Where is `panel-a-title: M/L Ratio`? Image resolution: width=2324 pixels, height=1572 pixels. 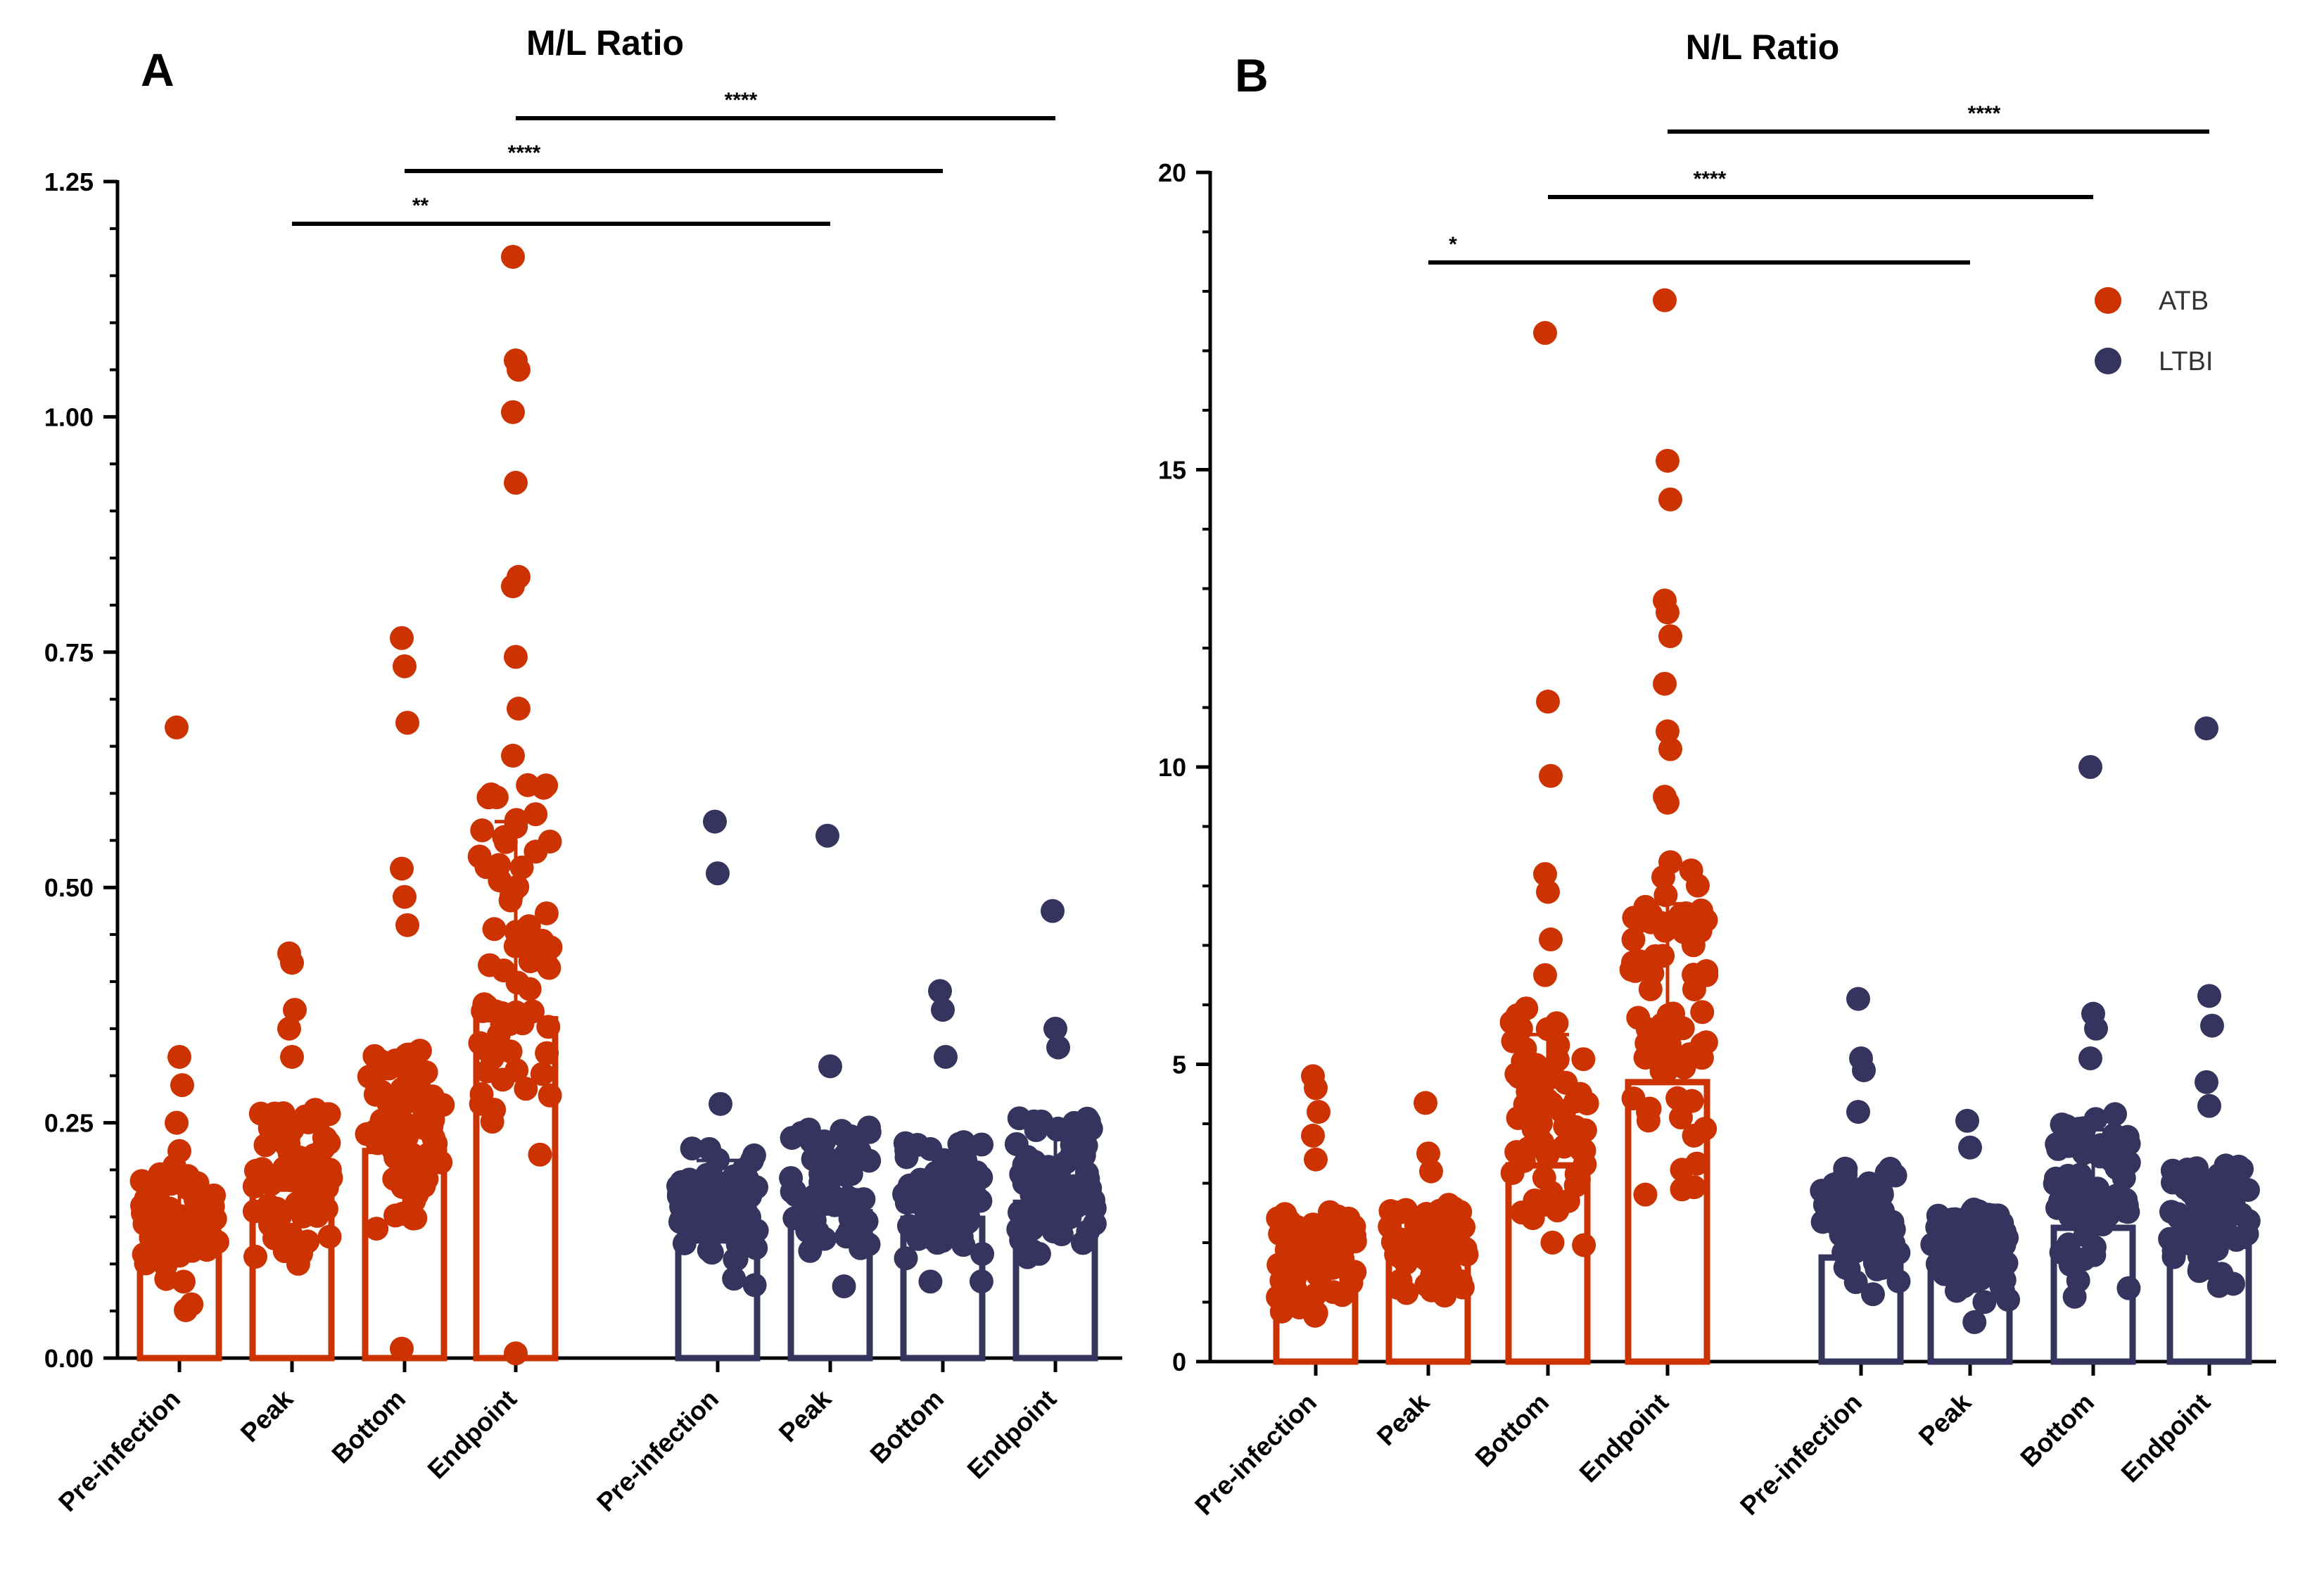 panel-a-title: M/L Ratio is located at coordinates (605, 43).